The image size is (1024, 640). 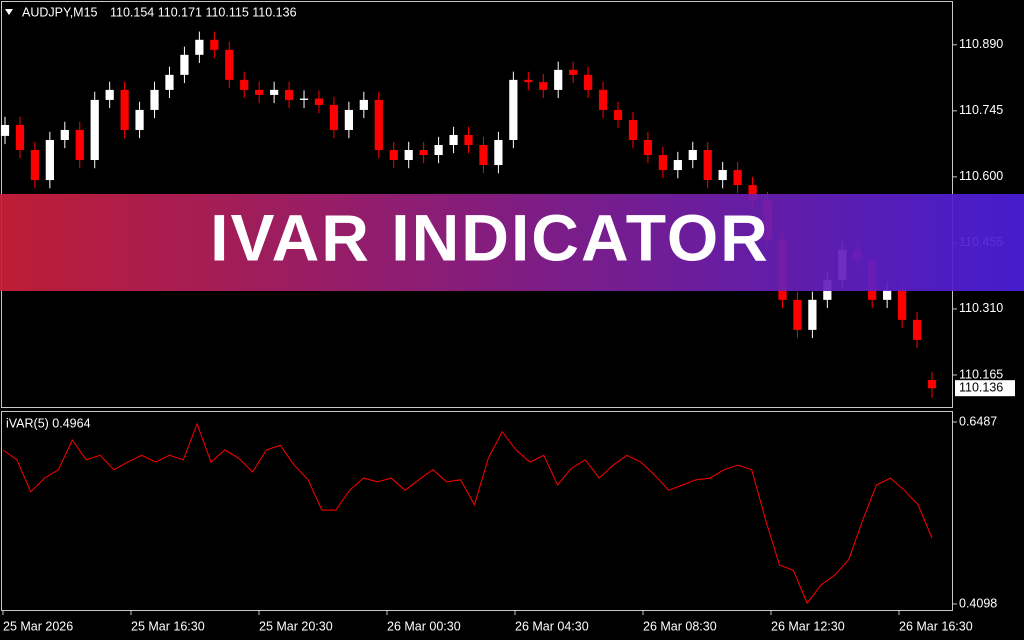 I want to click on current-price-label: 110.136, so click(x=981, y=387).